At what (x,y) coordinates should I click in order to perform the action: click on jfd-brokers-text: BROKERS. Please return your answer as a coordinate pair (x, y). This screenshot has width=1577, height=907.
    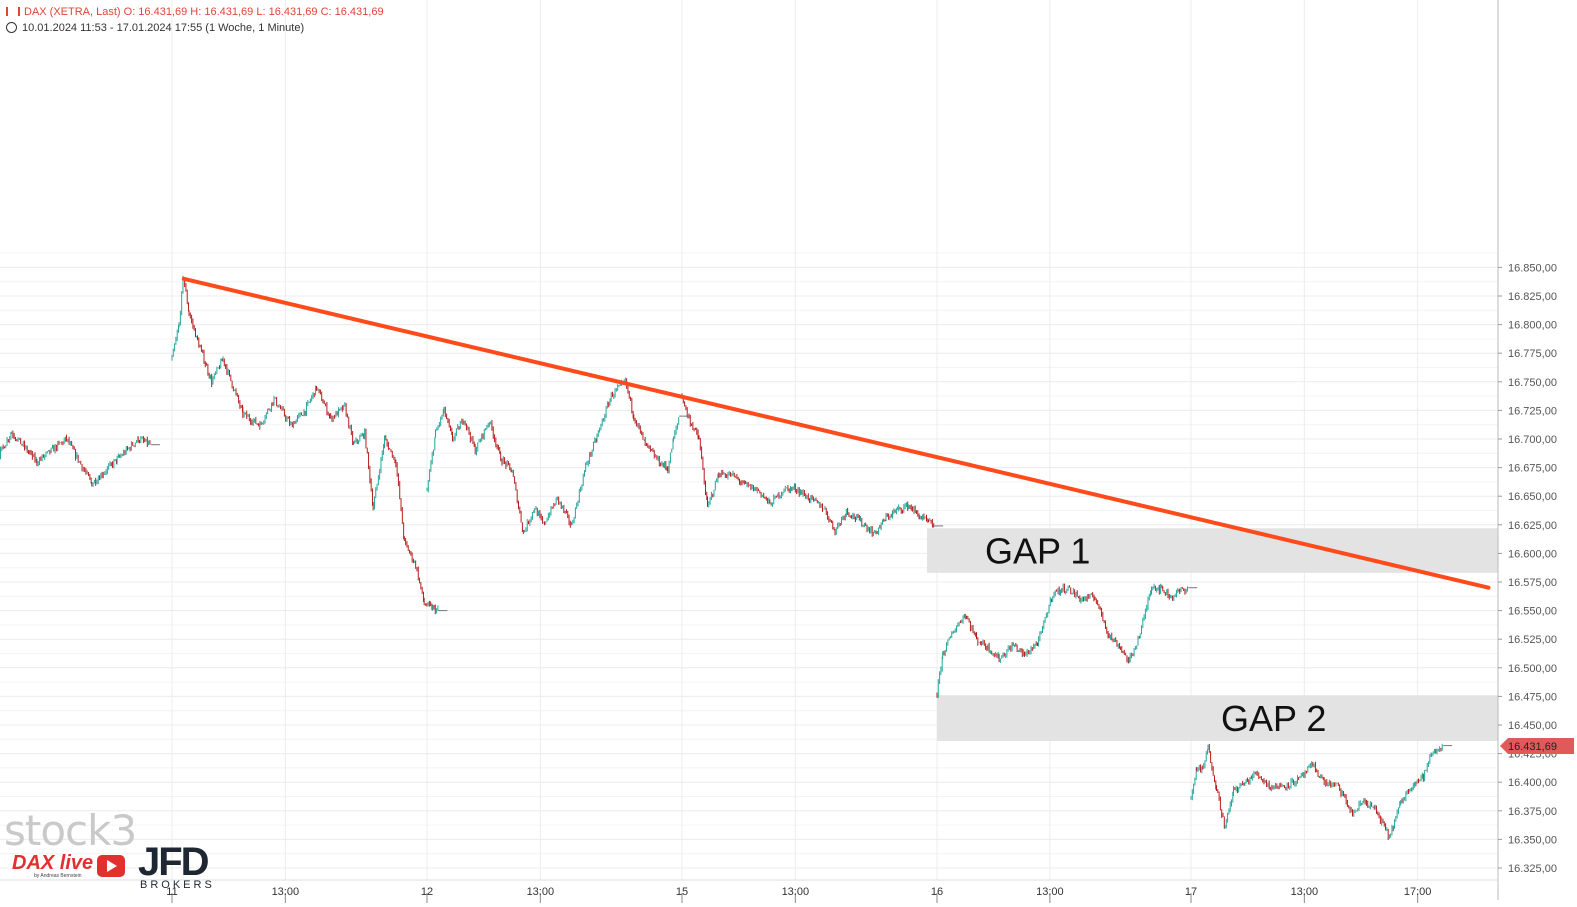
    Looking at the image, I should click on (177, 885).